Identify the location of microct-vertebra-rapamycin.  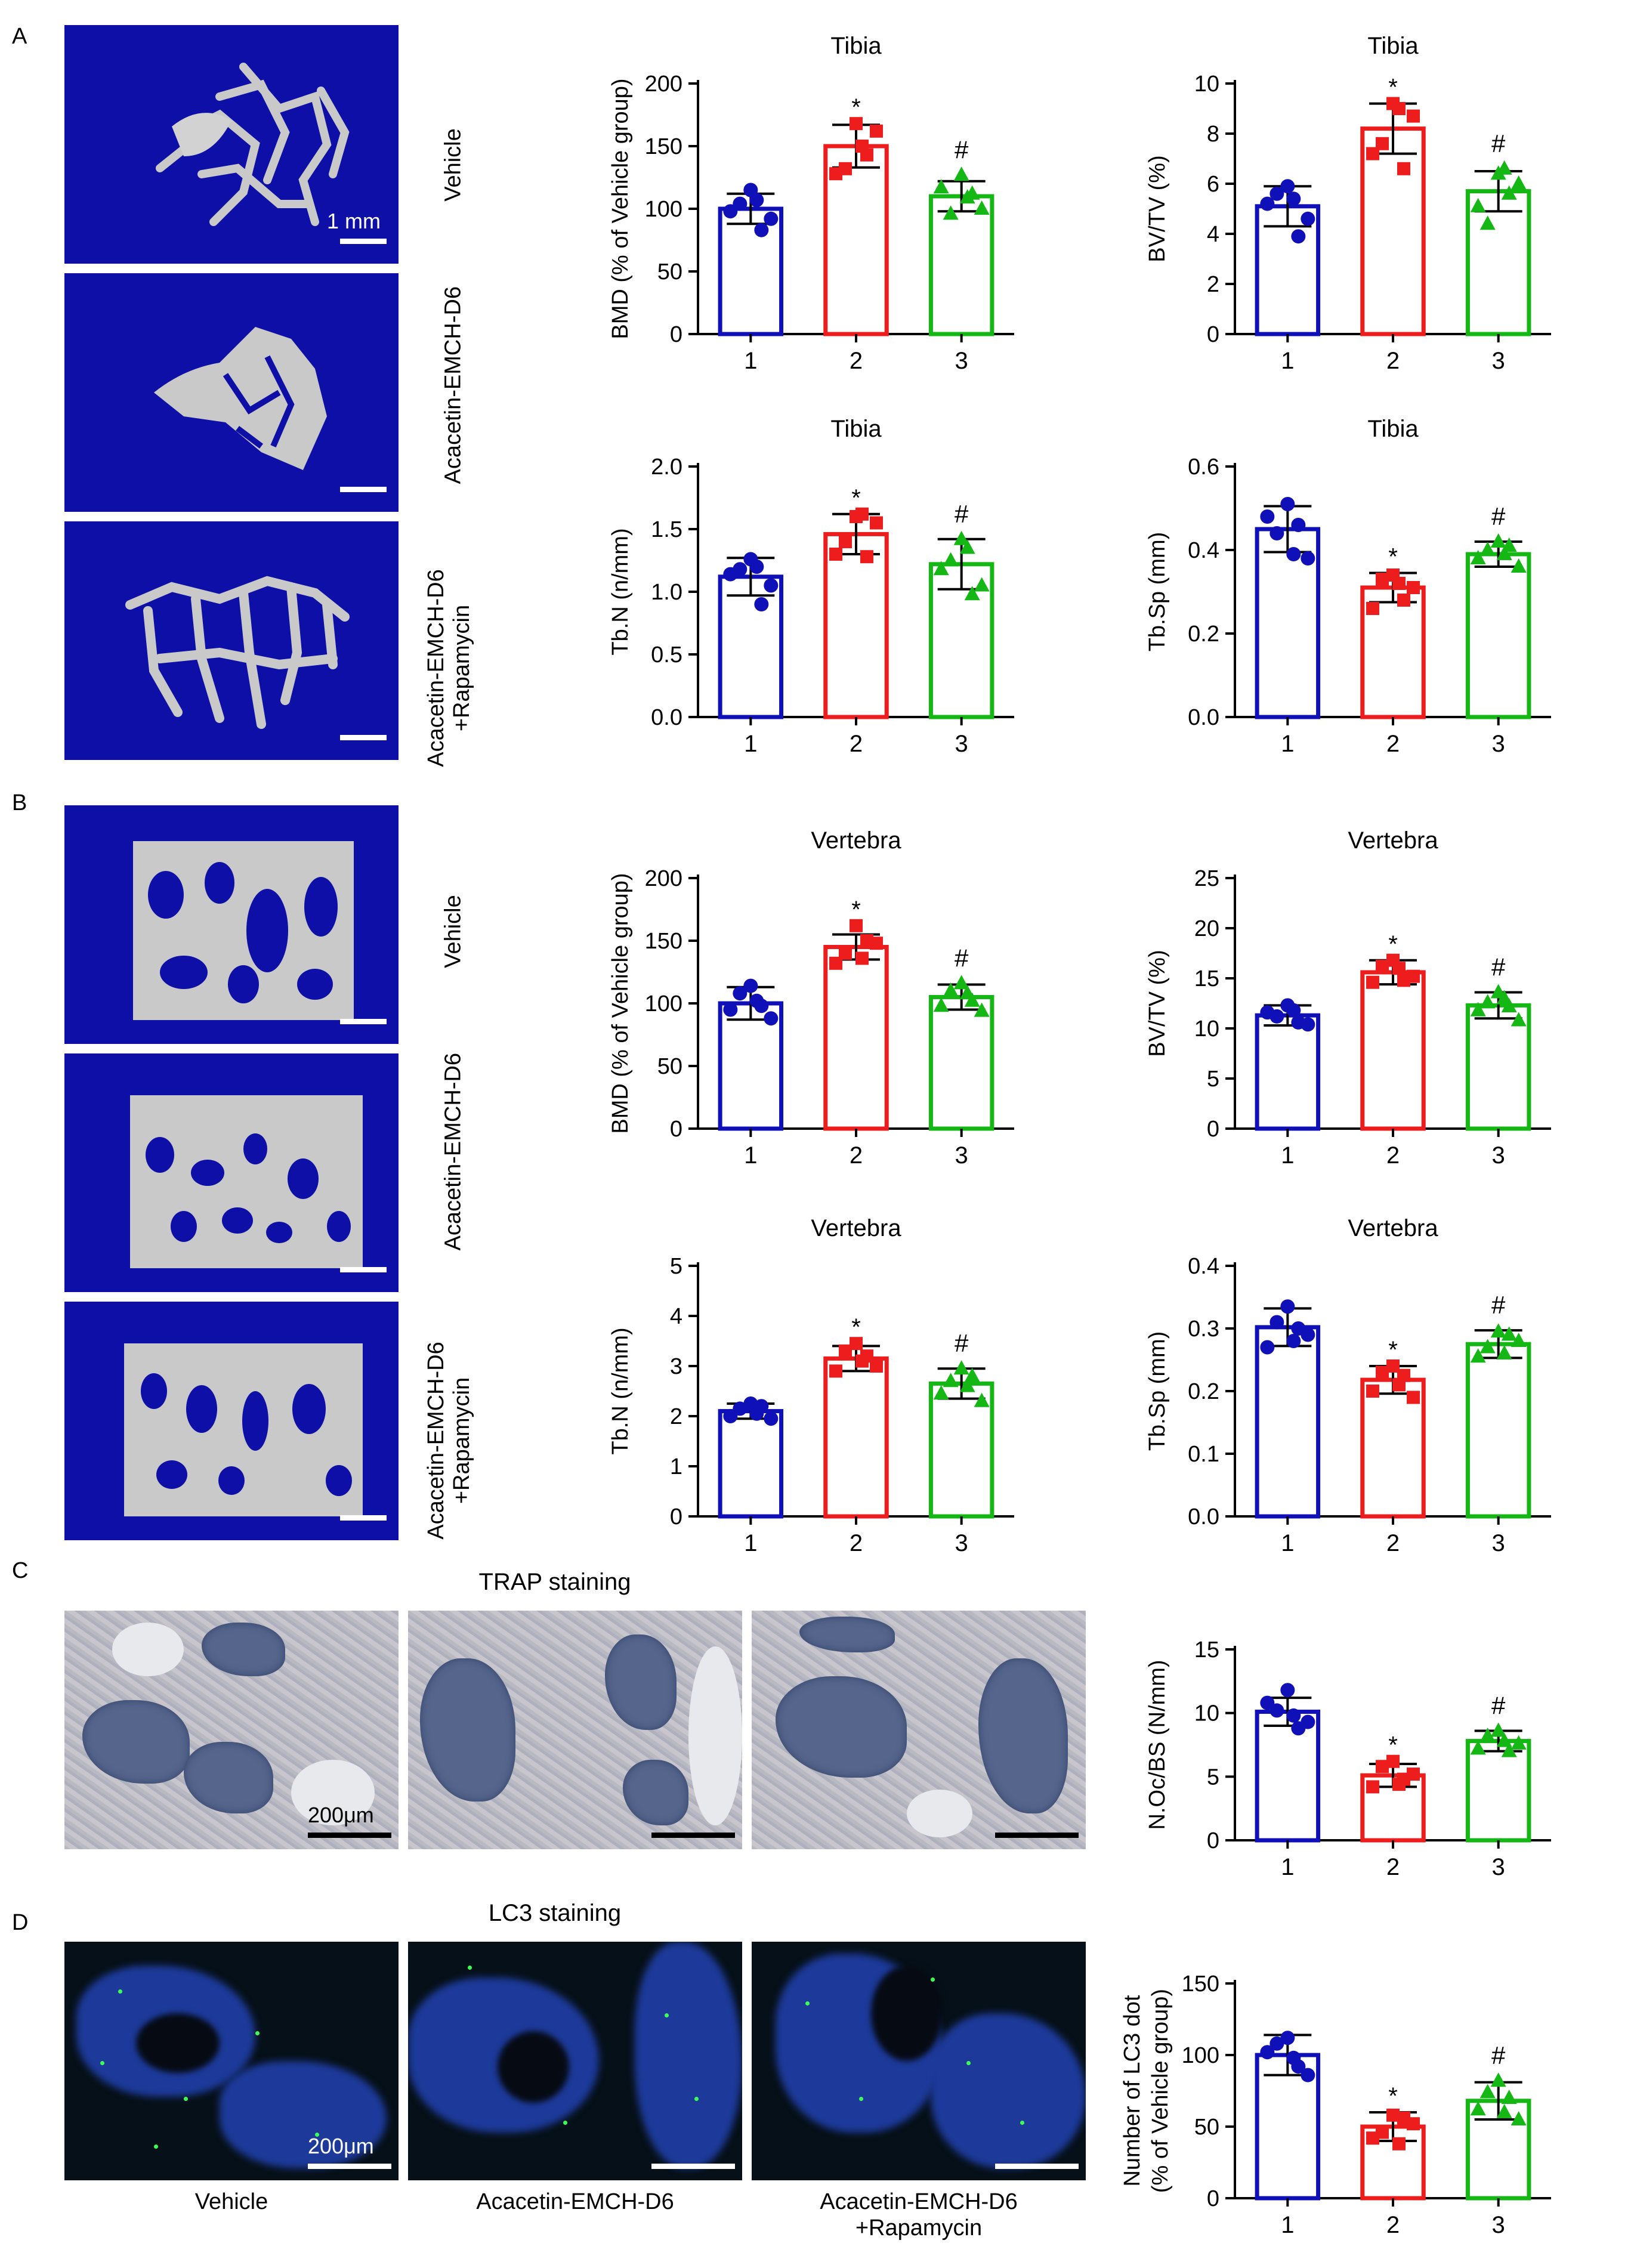
(232, 1421).